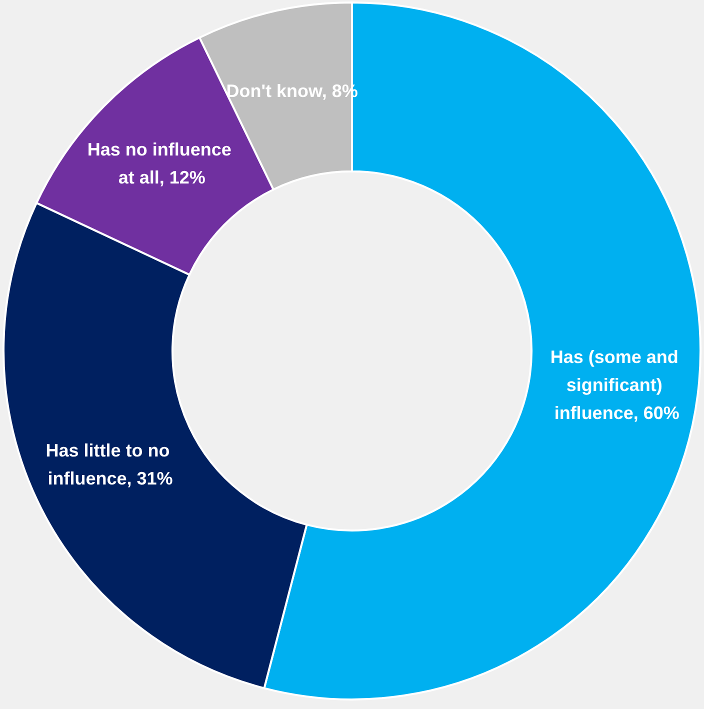 The image size is (704, 709). What do you see at coordinates (161, 164) in the screenshot?
I see `slice-label: Has no influence at all, 12%` at bounding box center [161, 164].